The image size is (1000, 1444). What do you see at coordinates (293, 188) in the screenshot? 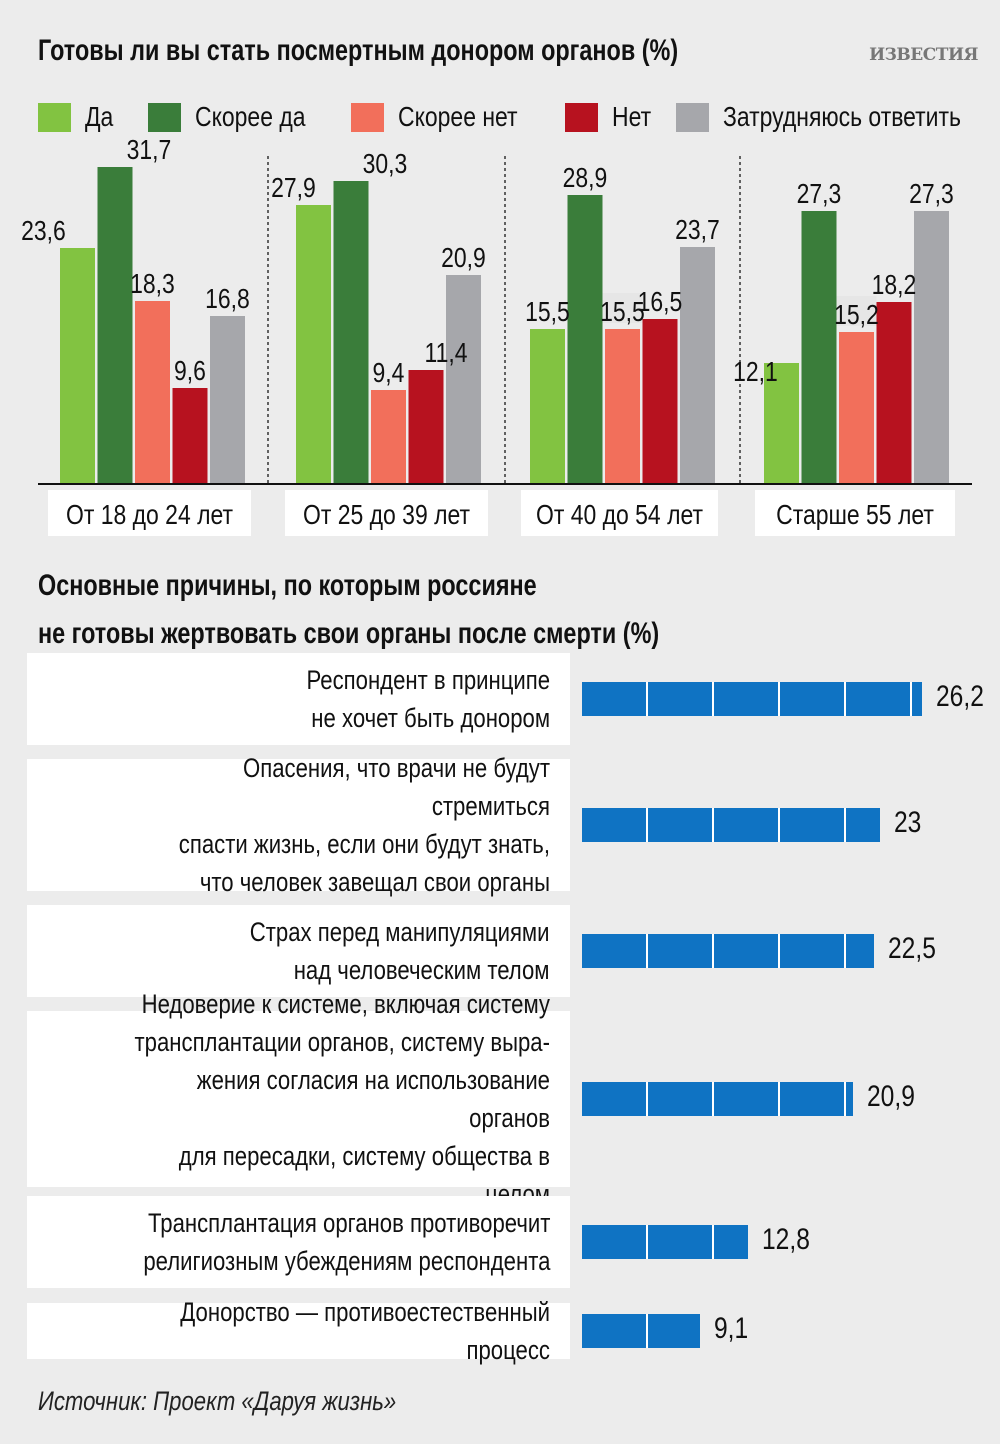
I see `bar-value-label: 27,9` at bounding box center [293, 188].